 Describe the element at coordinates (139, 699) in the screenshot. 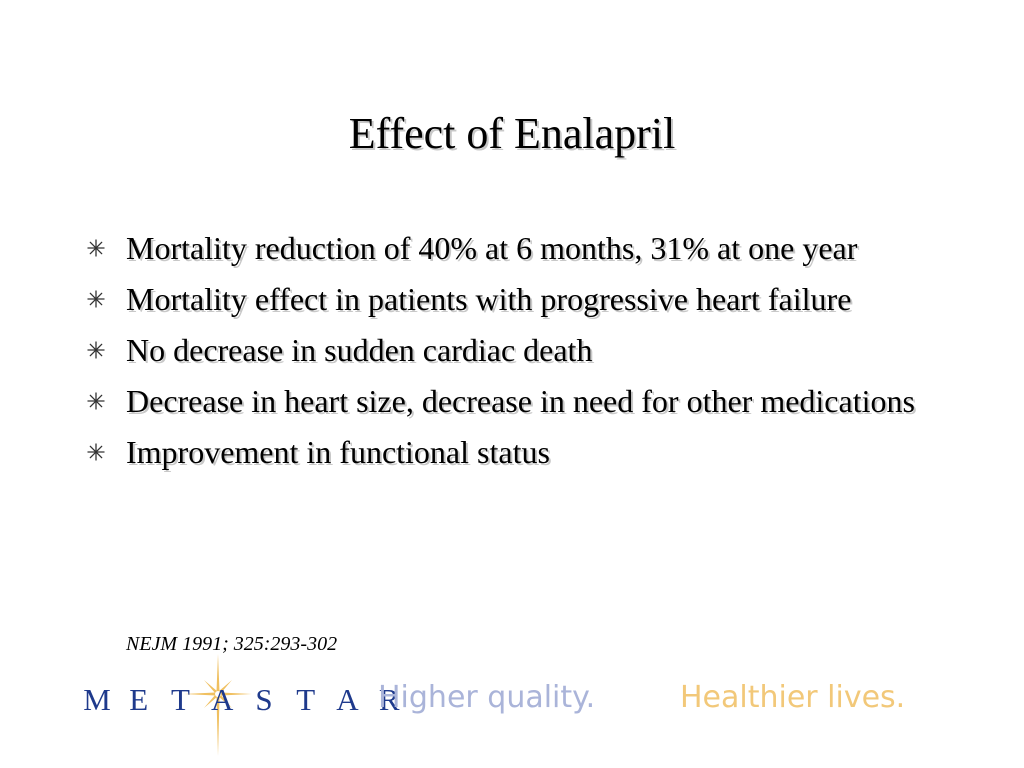

I see `logo-letter: E` at that location.